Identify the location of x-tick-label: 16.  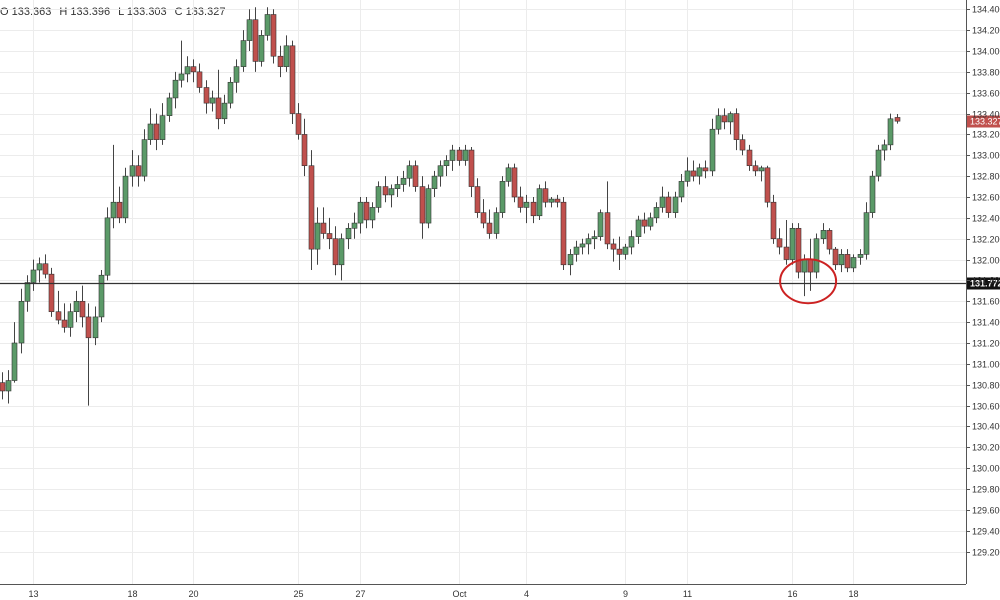
(792, 594).